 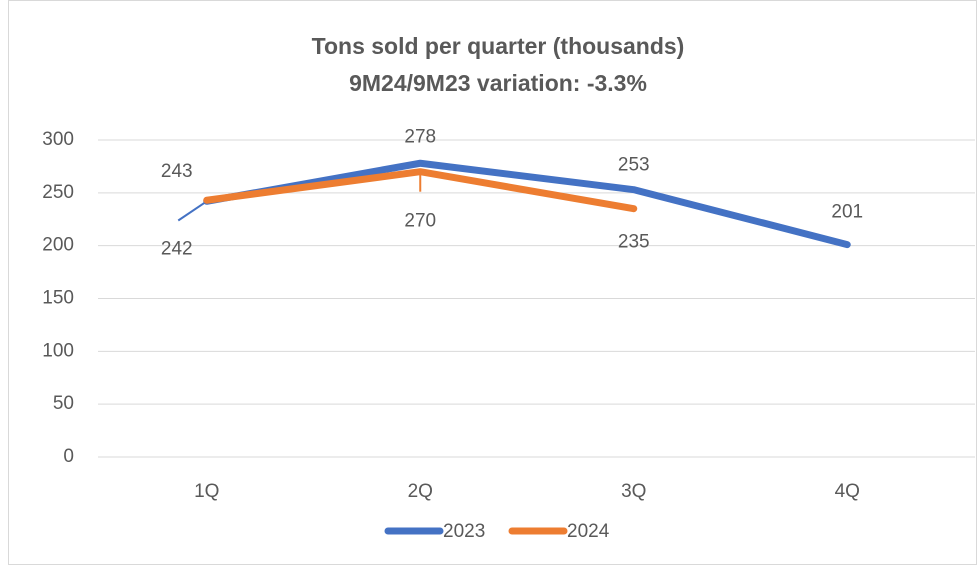 What do you see at coordinates (68, 456) in the screenshot?
I see `y-tick-label: 0` at bounding box center [68, 456].